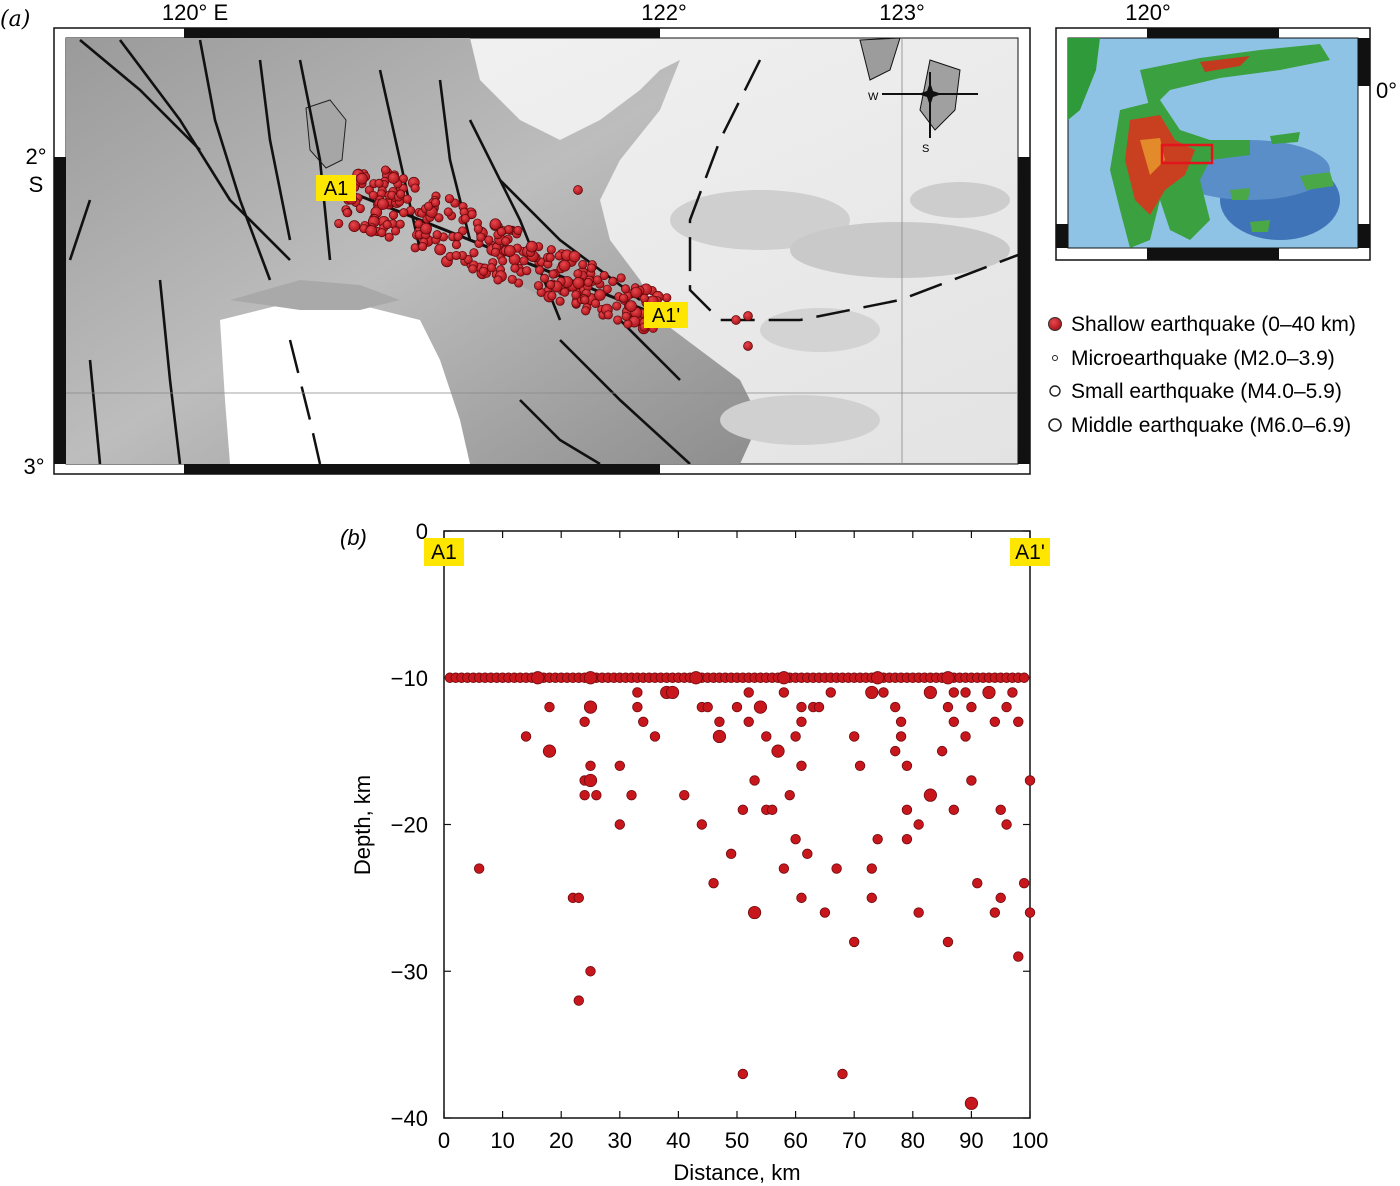 The height and width of the screenshot is (1186, 1400). What do you see at coordinates (1203, 358) in the screenshot?
I see `legend-micro: Microearthquake (M2.0–3.9)` at bounding box center [1203, 358].